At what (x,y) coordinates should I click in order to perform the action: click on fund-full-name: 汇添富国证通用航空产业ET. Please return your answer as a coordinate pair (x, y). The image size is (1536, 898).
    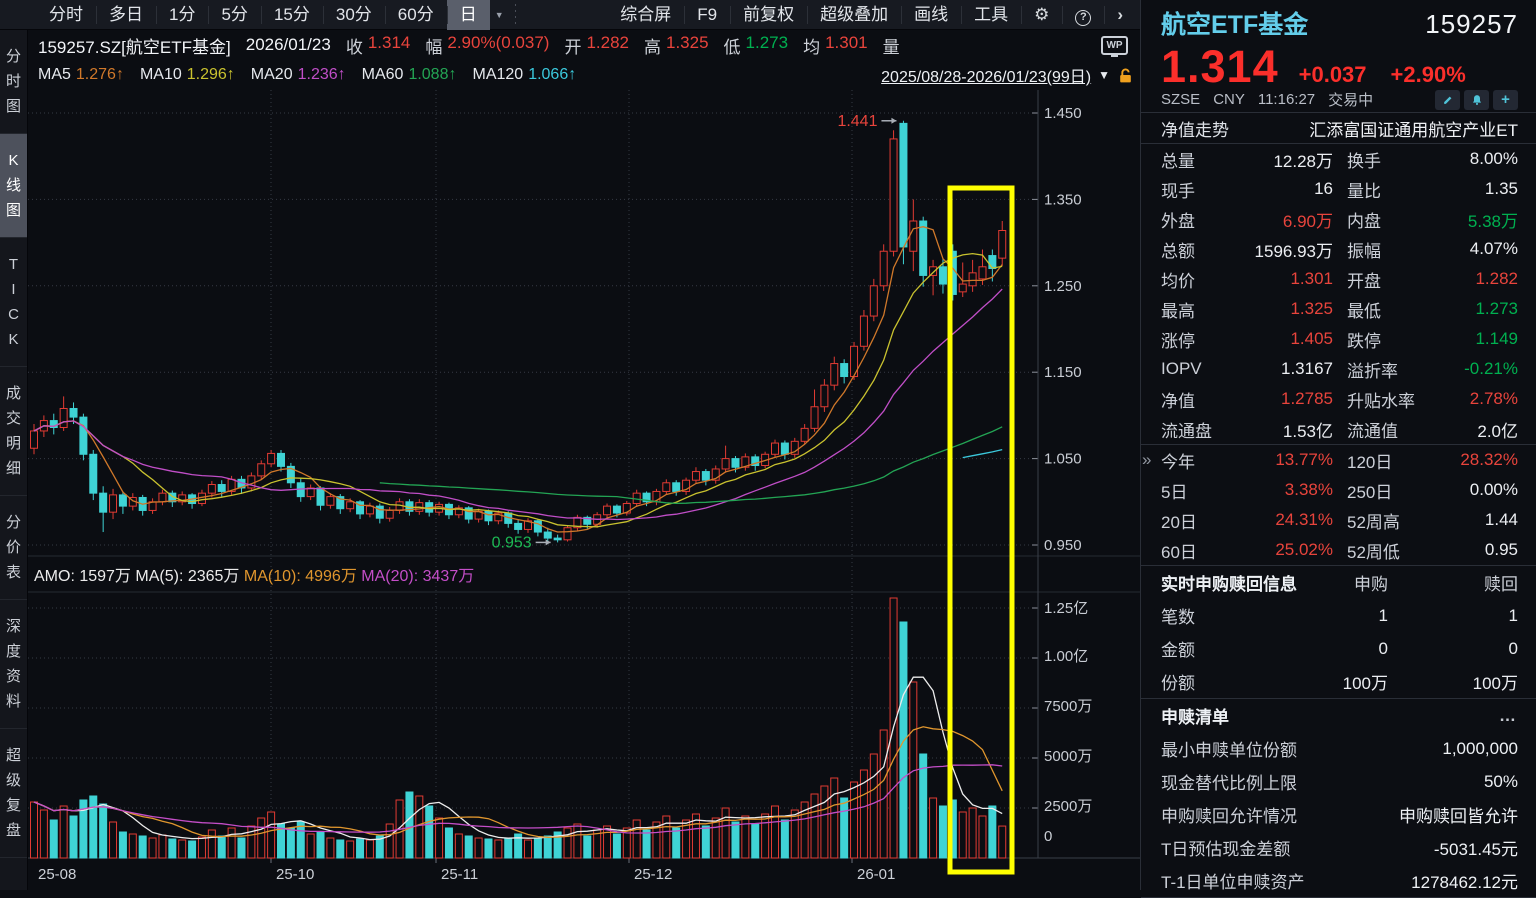
    Looking at the image, I should click on (1413, 130).